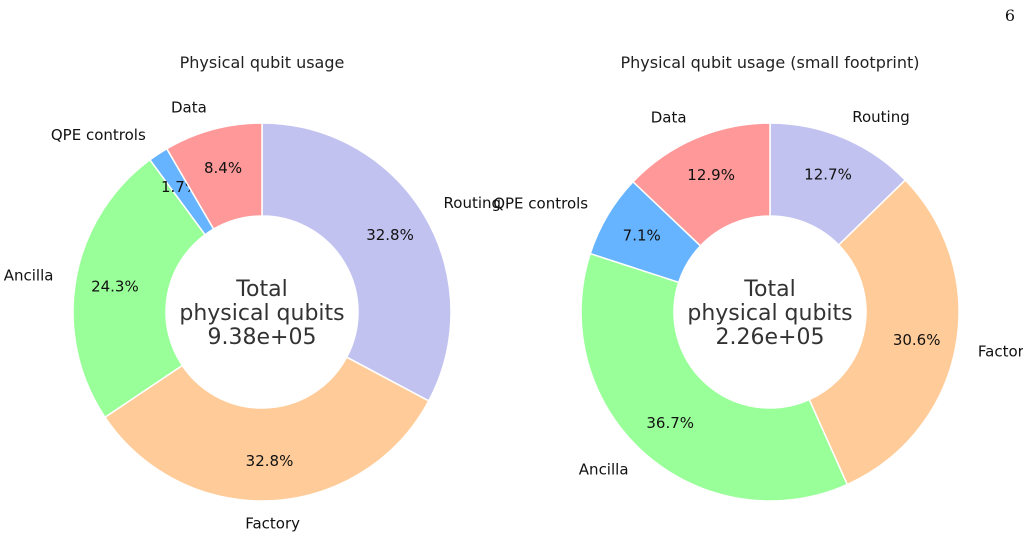 The height and width of the screenshot is (535, 1023). What do you see at coordinates (711, 175) in the screenshot?
I see `slice-percent: 12.9%` at bounding box center [711, 175].